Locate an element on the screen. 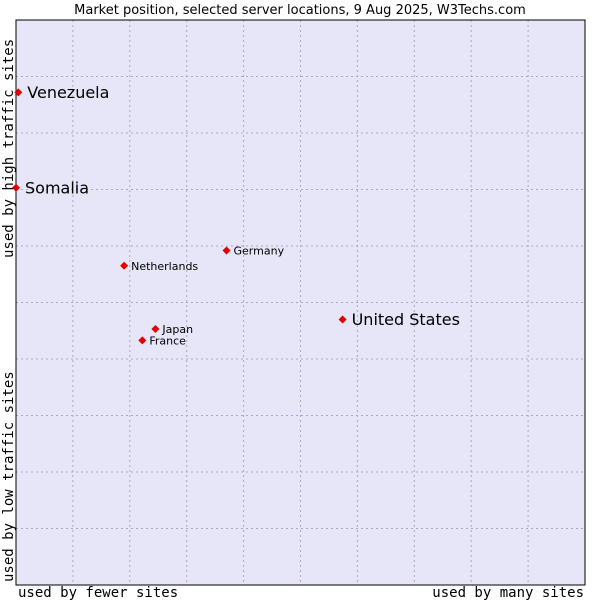 This screenshot has height=600, width=600. data-point-label: United States is located at coordinates (406, 319).